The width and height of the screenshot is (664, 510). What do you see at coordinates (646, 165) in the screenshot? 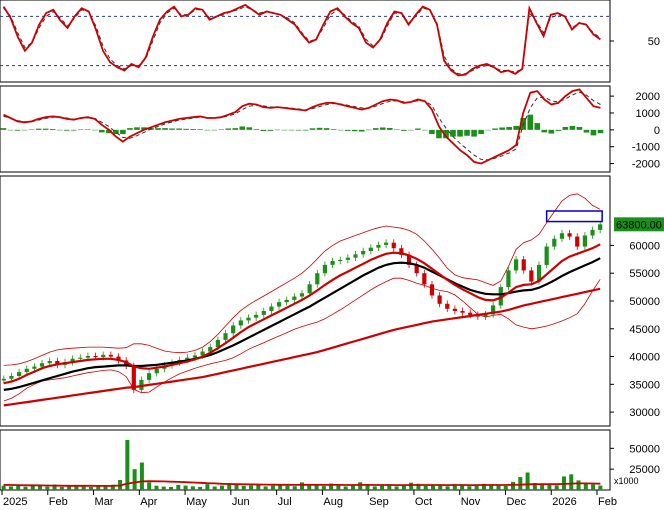
I see `y-tick-label: -2000` at bounding box center [646, 165].